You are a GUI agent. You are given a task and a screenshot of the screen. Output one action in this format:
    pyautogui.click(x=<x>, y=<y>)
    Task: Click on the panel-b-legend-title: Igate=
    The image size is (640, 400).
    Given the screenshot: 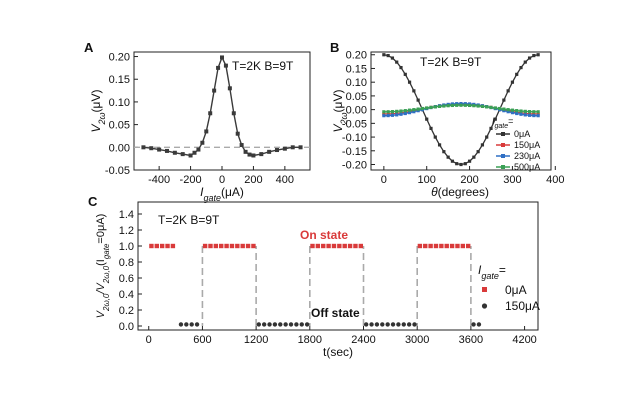 What is the action you would take?
    pyautogui.click(x=502, y=123)
    